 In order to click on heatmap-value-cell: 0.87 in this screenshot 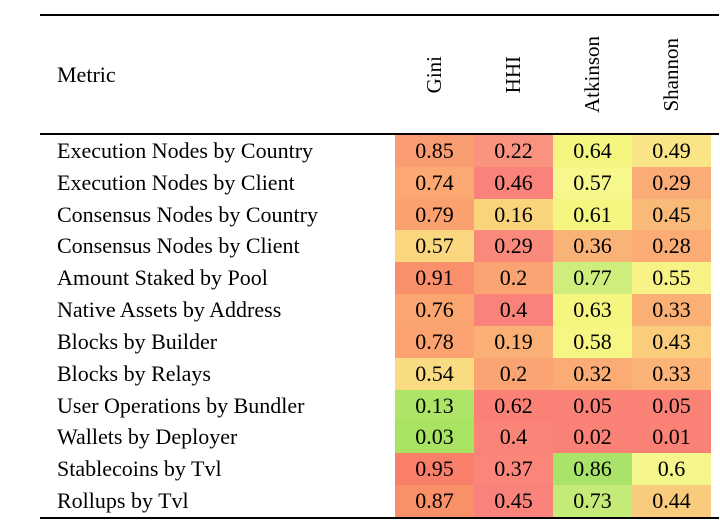, I will do `click(434, 501)`.